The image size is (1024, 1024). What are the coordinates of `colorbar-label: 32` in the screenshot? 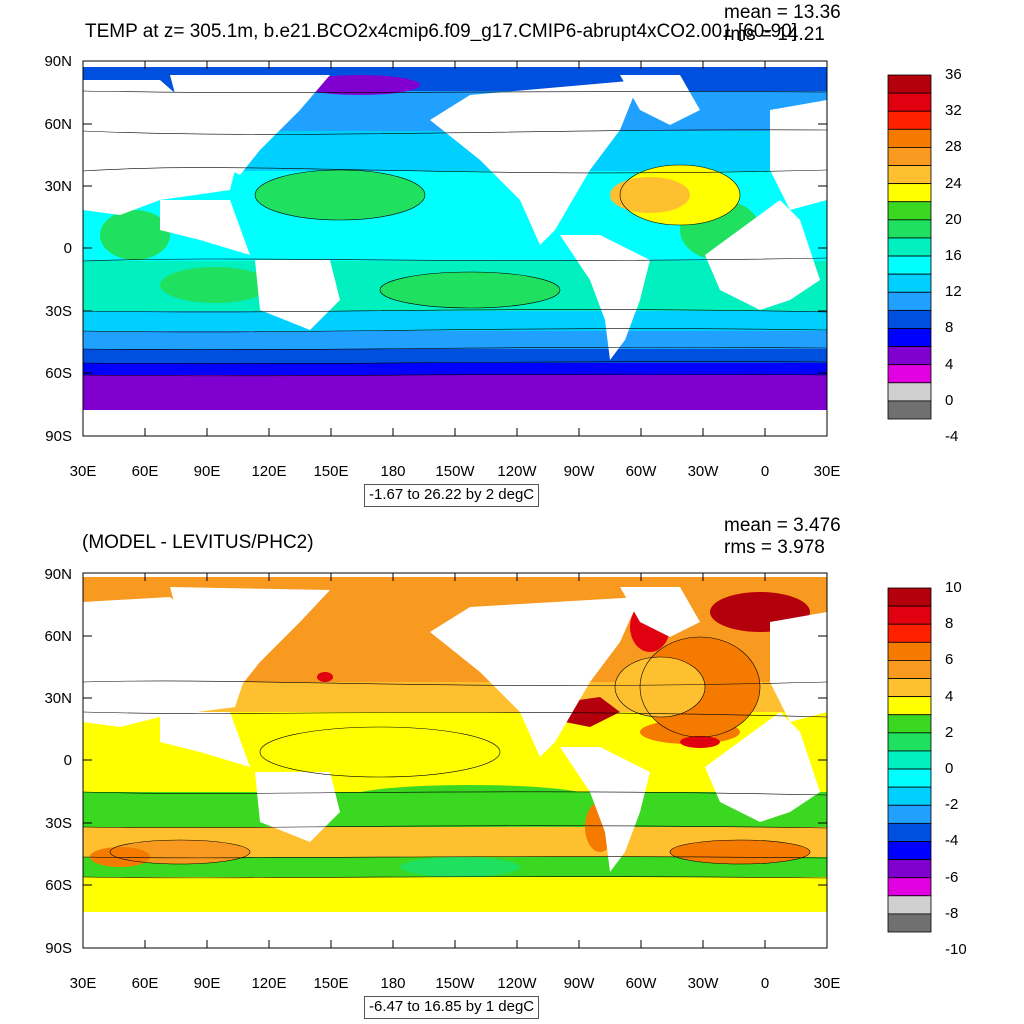 It's located at (953, 111).